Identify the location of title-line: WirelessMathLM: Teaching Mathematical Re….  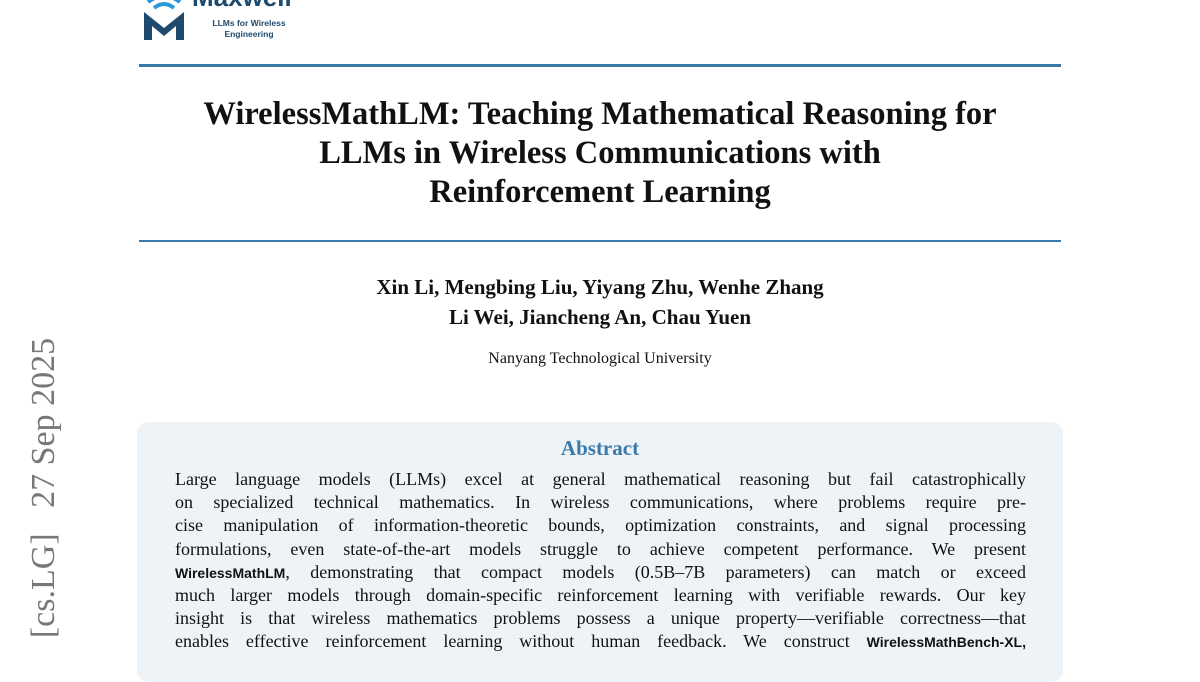
(600, 114).